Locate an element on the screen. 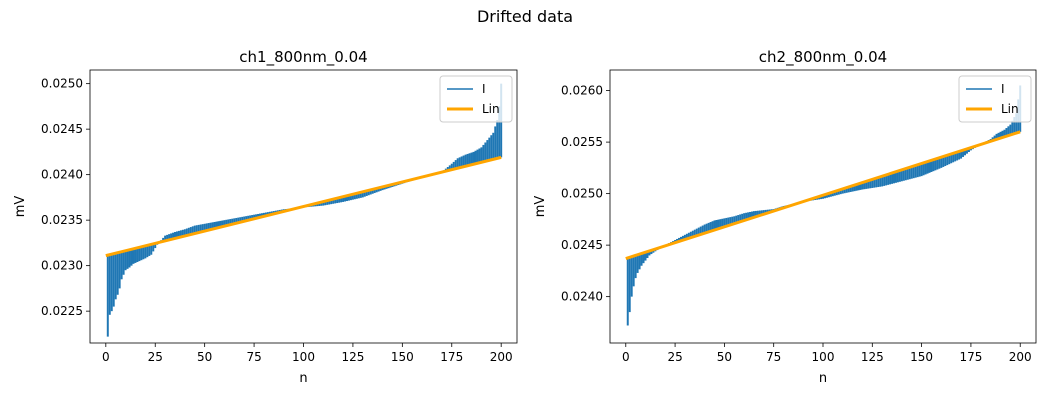 Image resolution: width=1050 pixels, height=400 pixels. legend-box is located at coordinates (995, 99).